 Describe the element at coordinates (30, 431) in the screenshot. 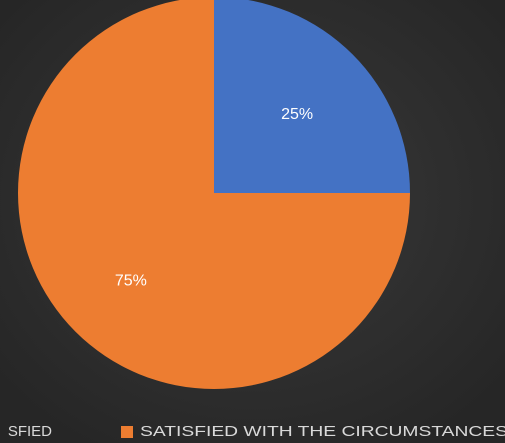

I see `legend-label: SFIED` at that location.